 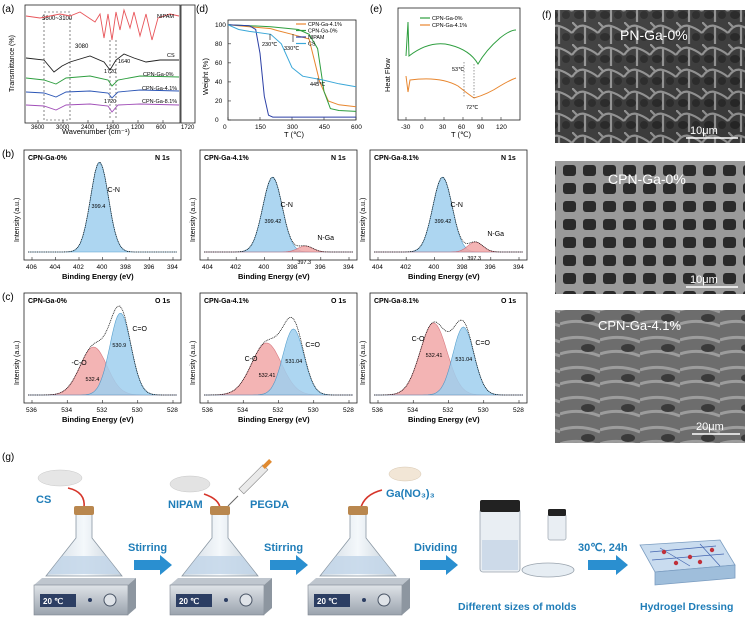 What do you see at coordinates (188, 64) in the screenshot?
I see `ftir-inset-frame` at bounding box center [188, 64].